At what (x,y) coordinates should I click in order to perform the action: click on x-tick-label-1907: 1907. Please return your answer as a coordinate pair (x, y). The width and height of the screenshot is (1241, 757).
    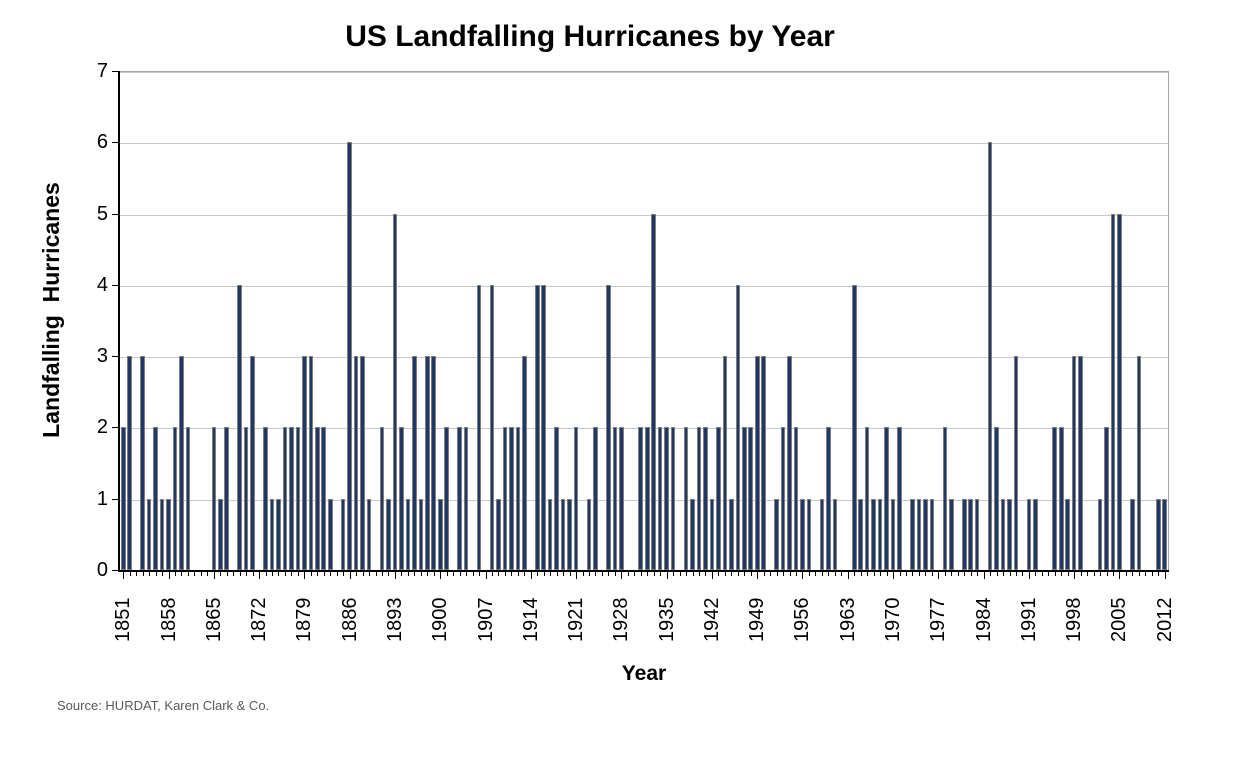
    Looking at the image, I should click on (485, 620).